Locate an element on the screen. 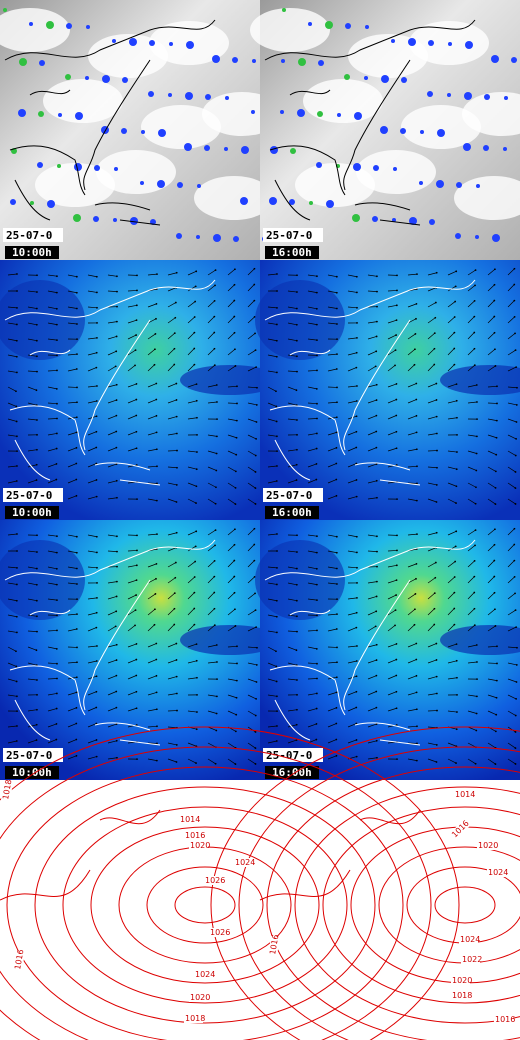  coastline is located at coordinates (370, 122).